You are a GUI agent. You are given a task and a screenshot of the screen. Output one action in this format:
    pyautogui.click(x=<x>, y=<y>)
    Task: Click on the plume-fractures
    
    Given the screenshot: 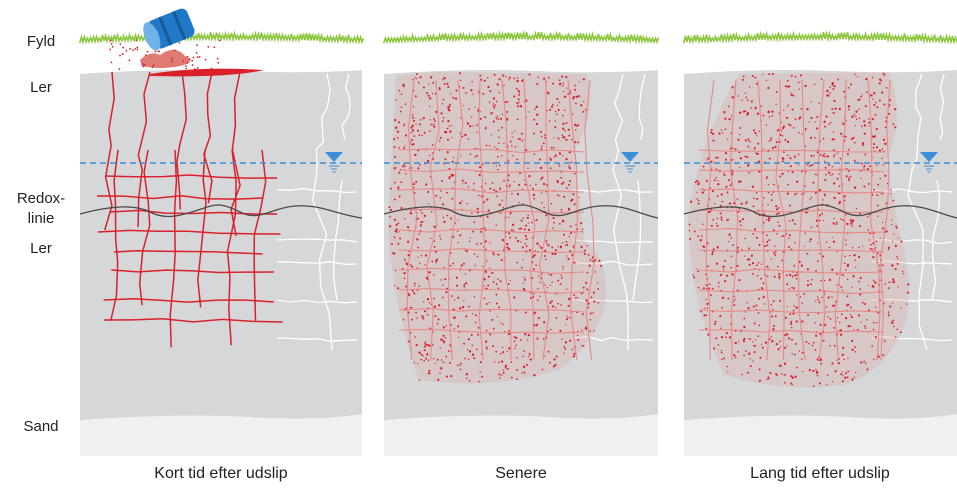 What is the action you would take?
    pyautogui.click(x=794, y=220)
    